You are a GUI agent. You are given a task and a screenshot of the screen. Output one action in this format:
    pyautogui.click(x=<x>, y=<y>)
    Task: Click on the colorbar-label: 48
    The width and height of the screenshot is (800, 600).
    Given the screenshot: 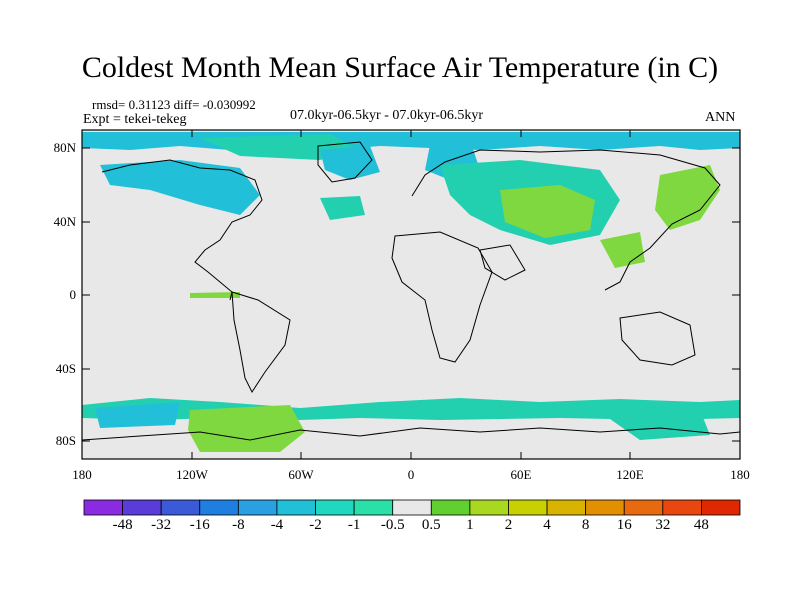 What is the action you would take?
    pyautogui.click(x=701, y=525)
    